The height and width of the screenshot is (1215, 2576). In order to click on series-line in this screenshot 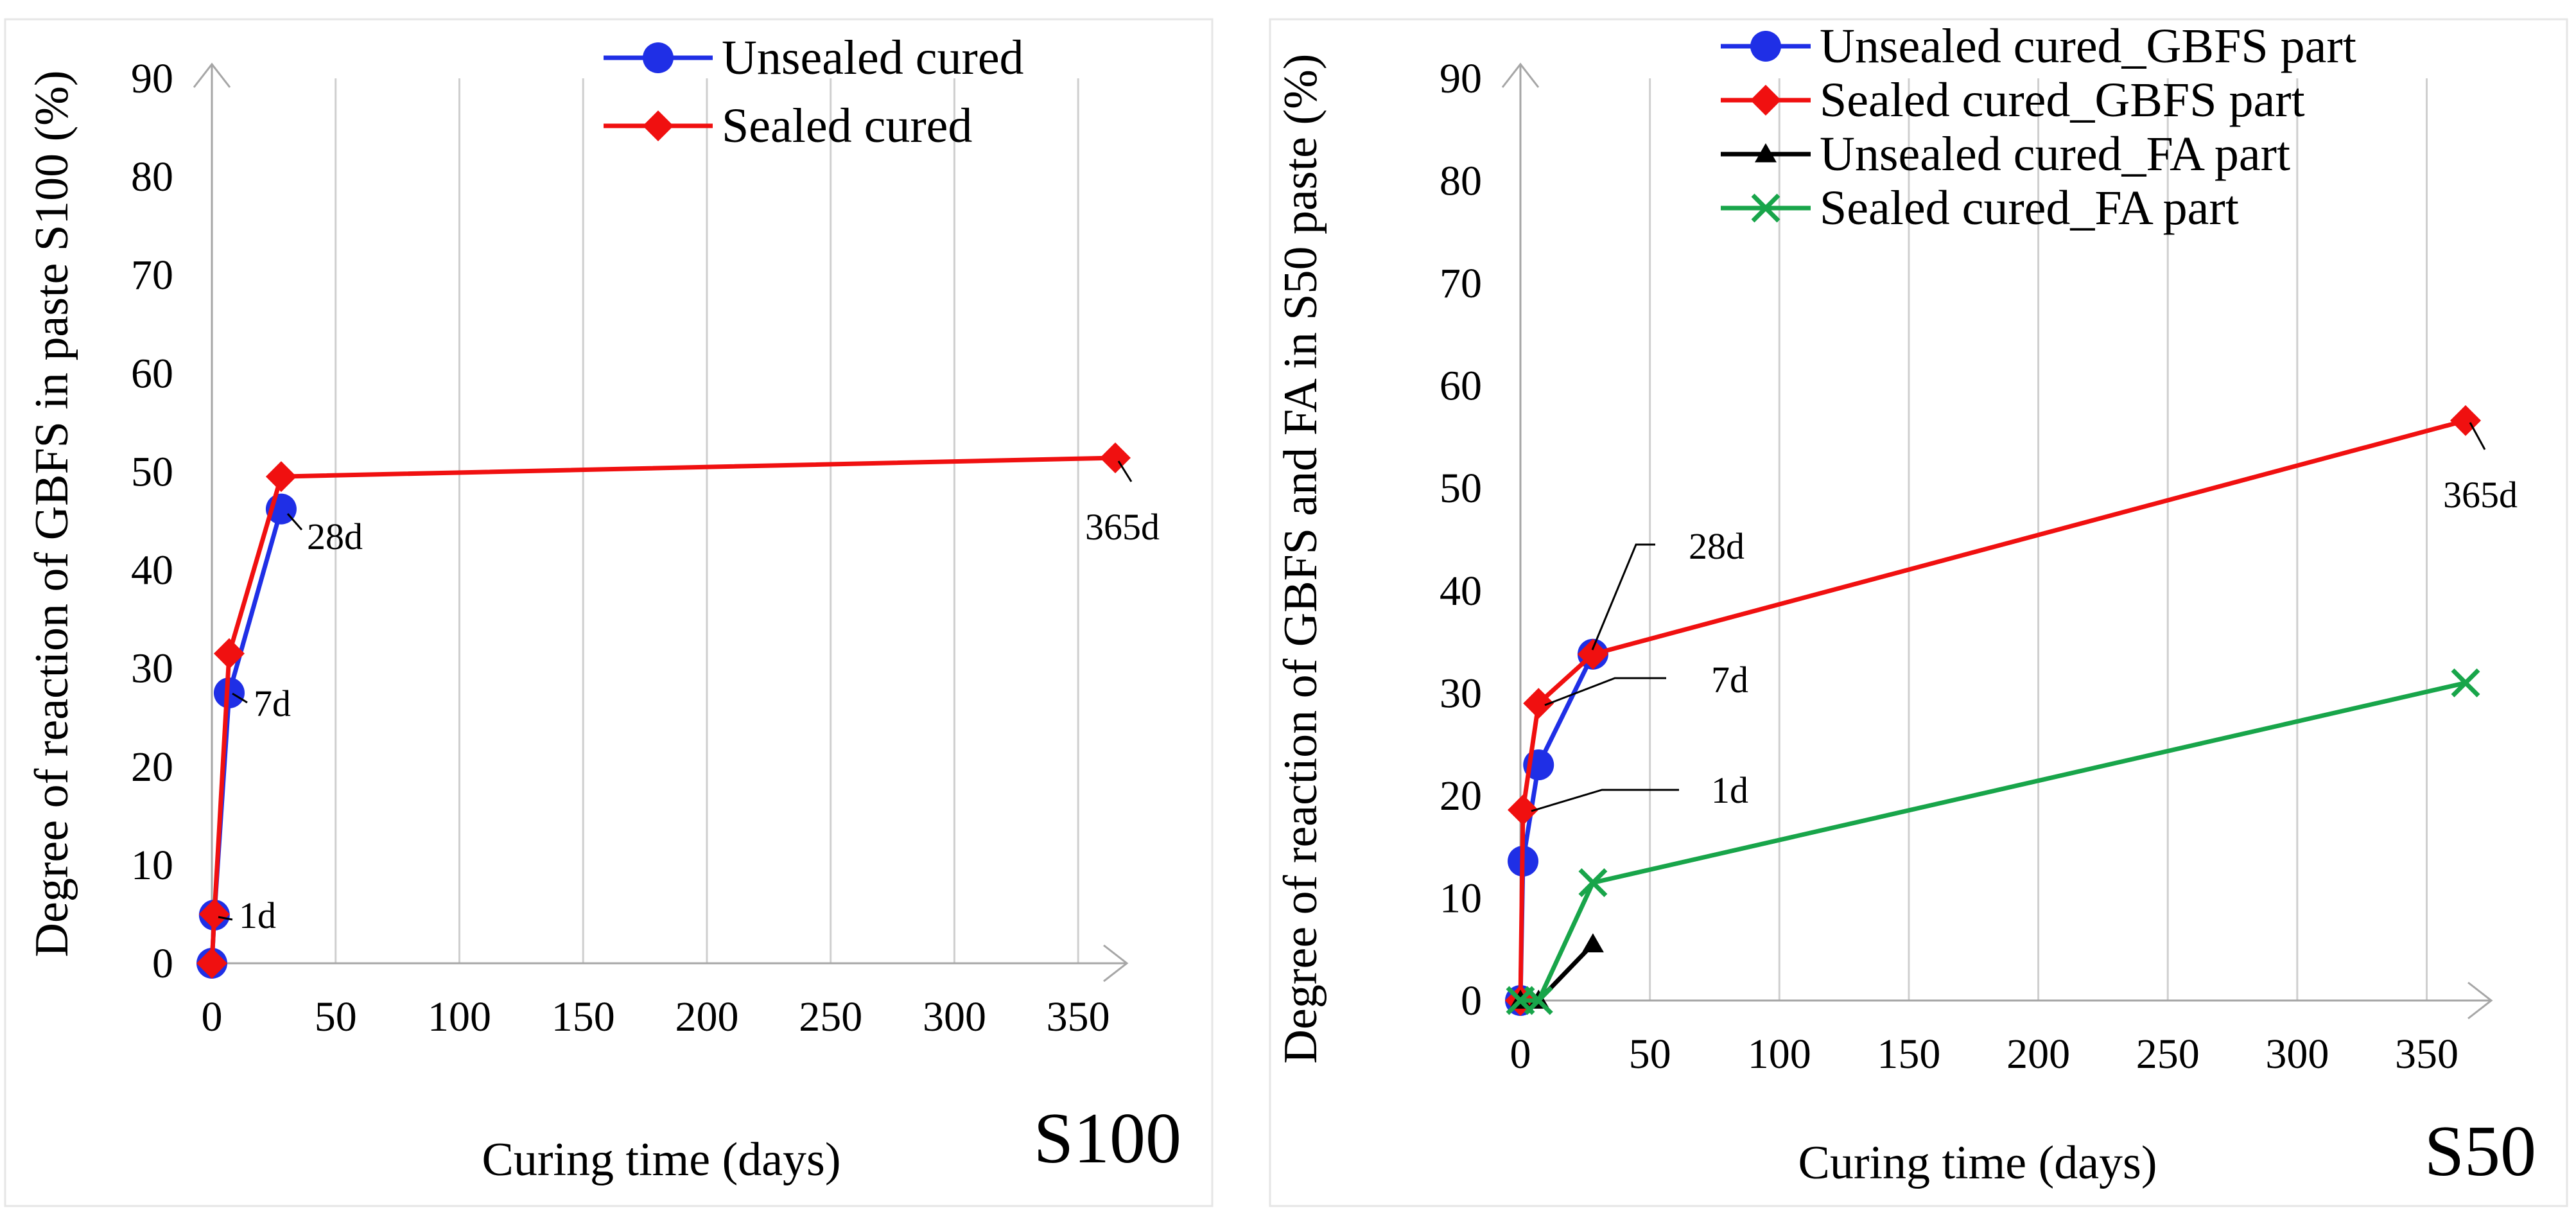, I will do `click(1993, 841)`.